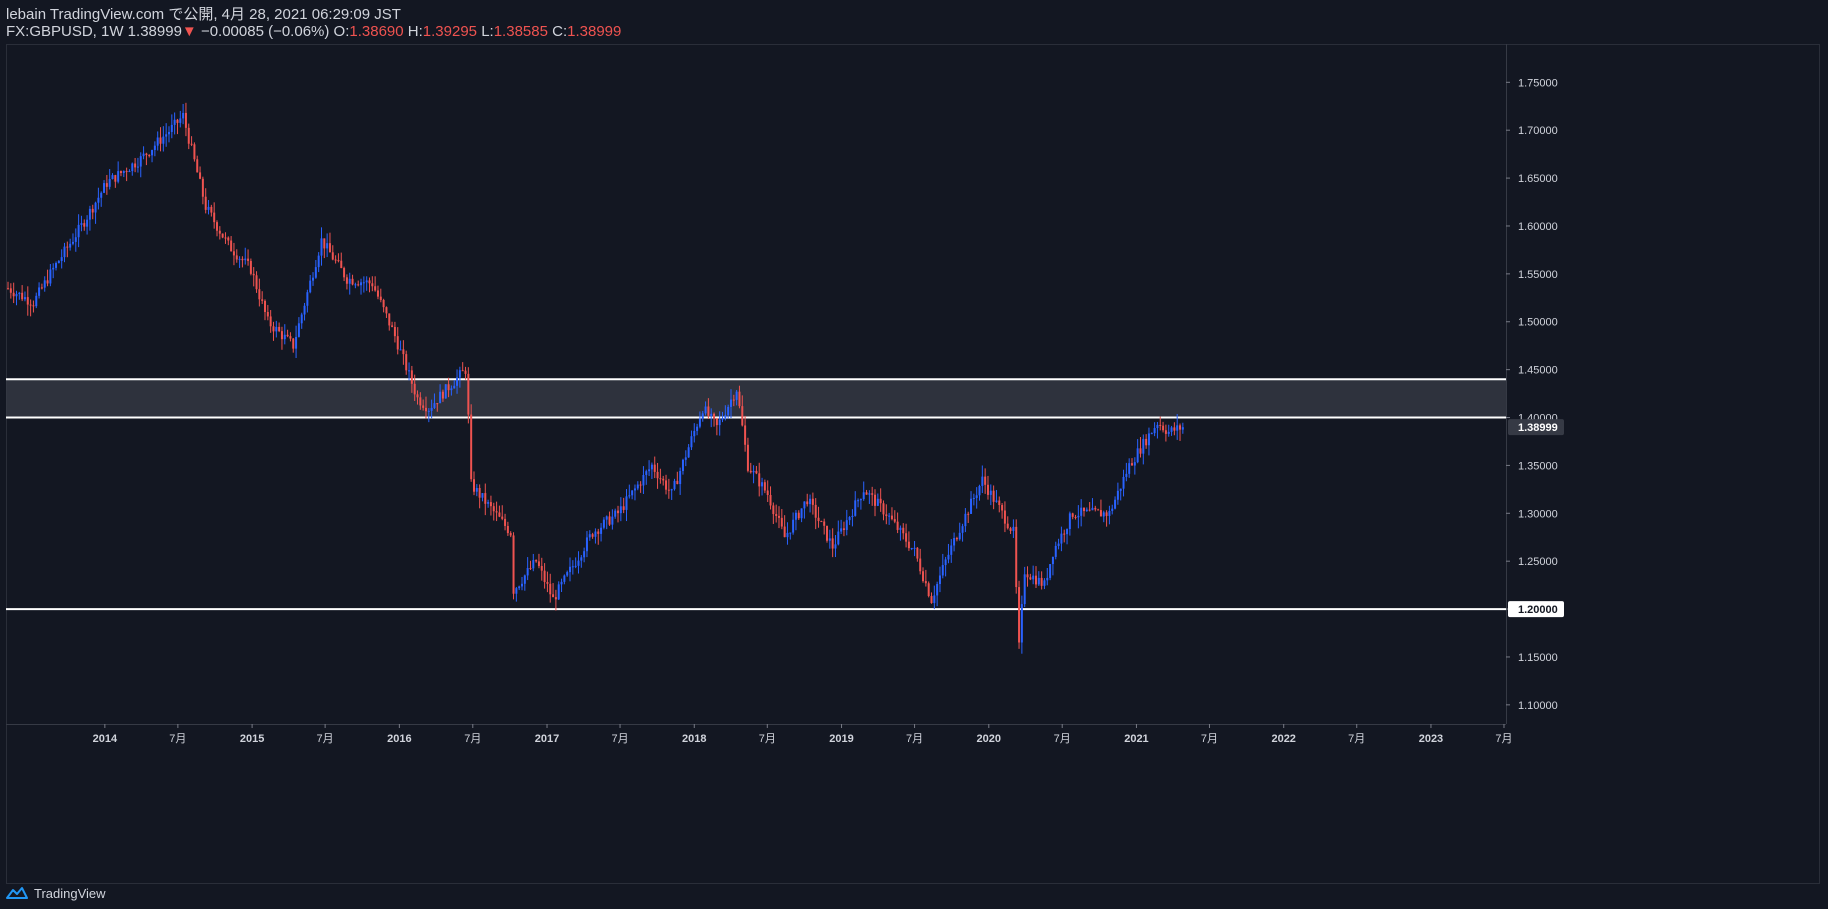 This screenshot has width=1828, height=909. Describe the element at coordinates (376, 31) in the screenshot. I see `open-value: 1.38690` at that location.